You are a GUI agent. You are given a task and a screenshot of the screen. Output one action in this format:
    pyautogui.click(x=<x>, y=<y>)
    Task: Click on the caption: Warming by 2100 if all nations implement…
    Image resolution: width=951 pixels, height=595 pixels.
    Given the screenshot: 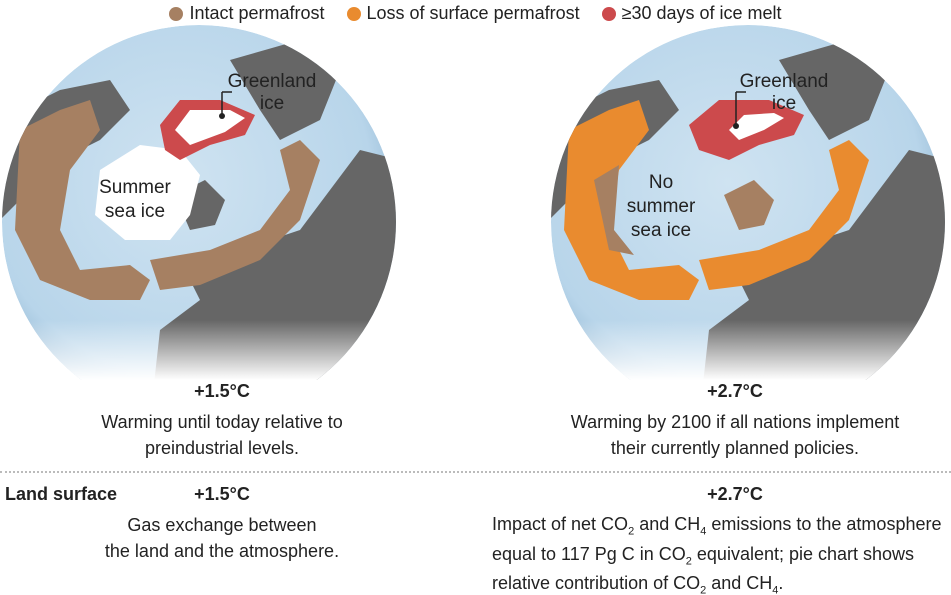 What is the action you would take?
    pyautogui.click(x=735, y=435)
    